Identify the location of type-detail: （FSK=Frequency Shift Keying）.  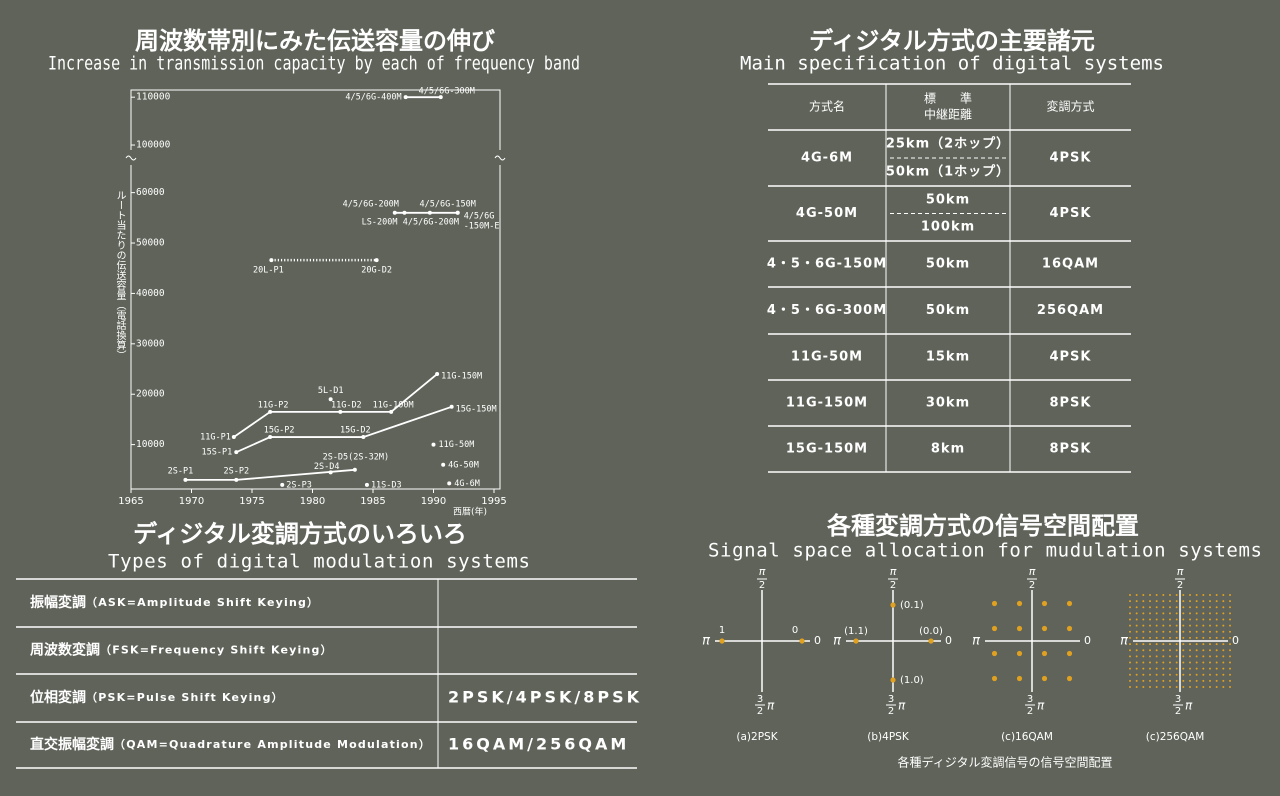
(216, 650).